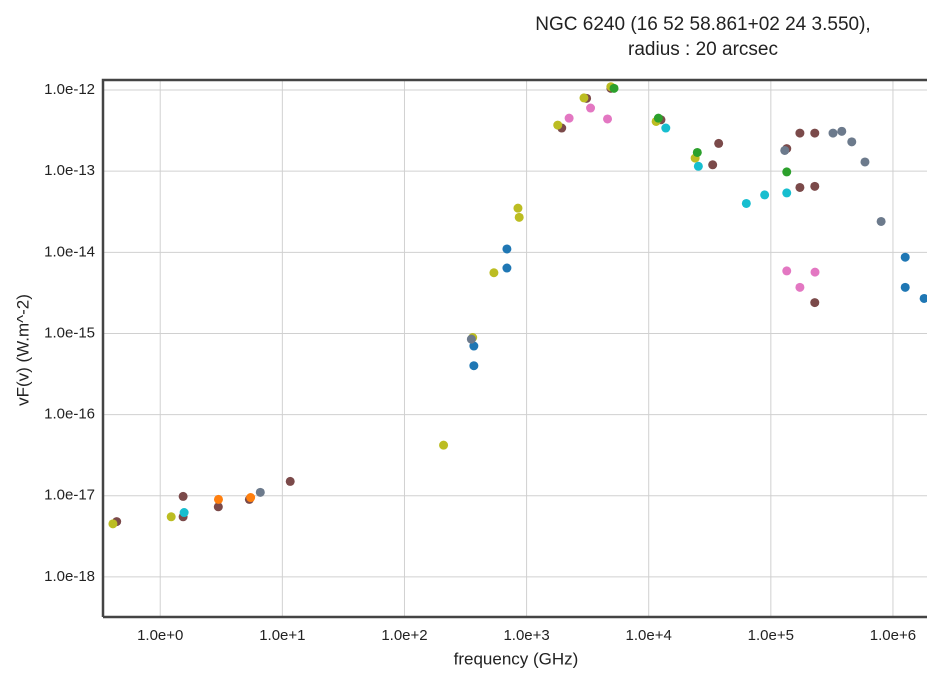  Describe the element at coordinates (69, 576) in the screenshot. I see `y-tick-label: 1.0e-18` at that location.